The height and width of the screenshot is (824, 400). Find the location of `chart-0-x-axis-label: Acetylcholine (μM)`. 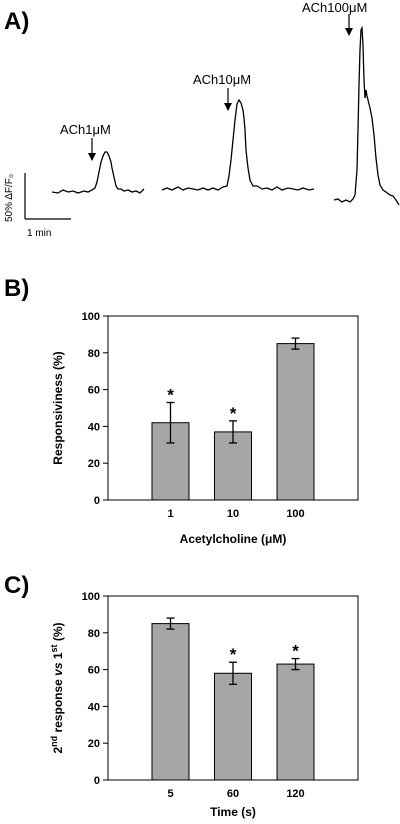

chart-0-x-axis-label: Acetylcholine (μM) is located at coordinates (233, 539).